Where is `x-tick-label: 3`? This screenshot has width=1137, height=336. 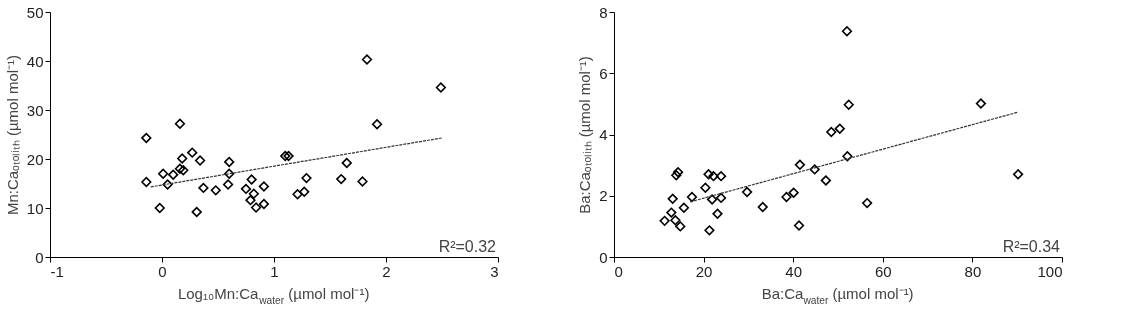 x-tick-label: 3 is located at coordinates (494, 271).